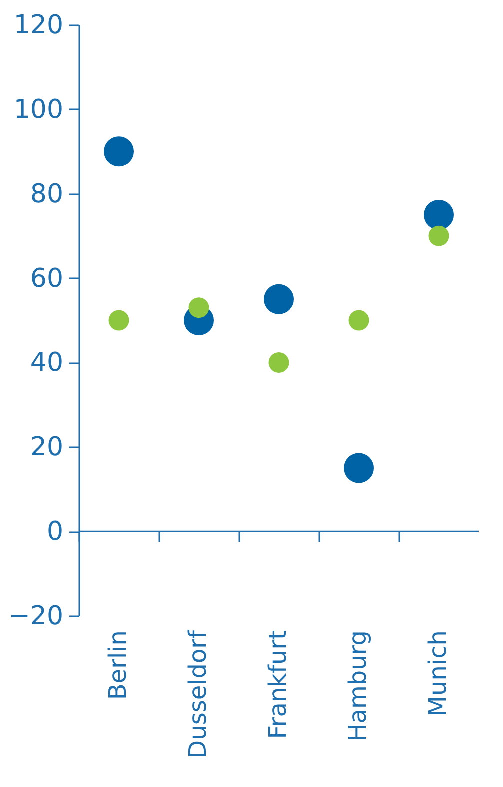 This screenshot has height=787, width=503. I want to click on x-tick-label: Munich, so click(438, 673).